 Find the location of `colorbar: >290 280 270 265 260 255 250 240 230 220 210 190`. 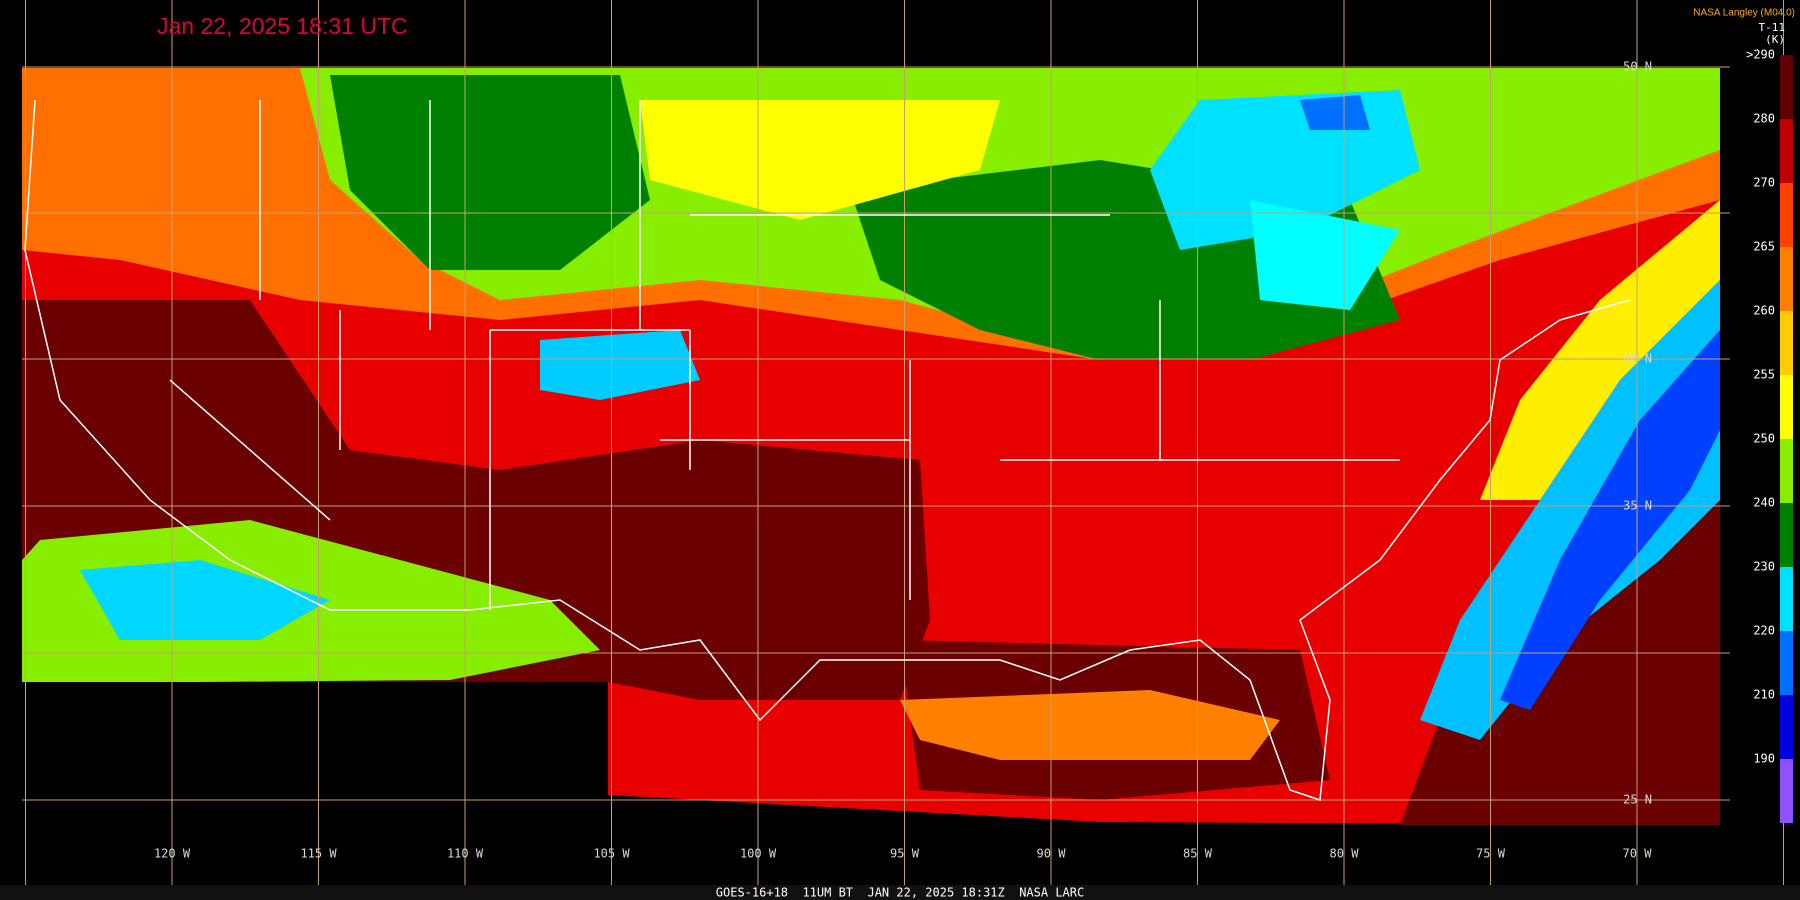

colorbar: >290 280 270 265 260 255 250 240 230 220 210 190 is located at coordinates (1769, 435).